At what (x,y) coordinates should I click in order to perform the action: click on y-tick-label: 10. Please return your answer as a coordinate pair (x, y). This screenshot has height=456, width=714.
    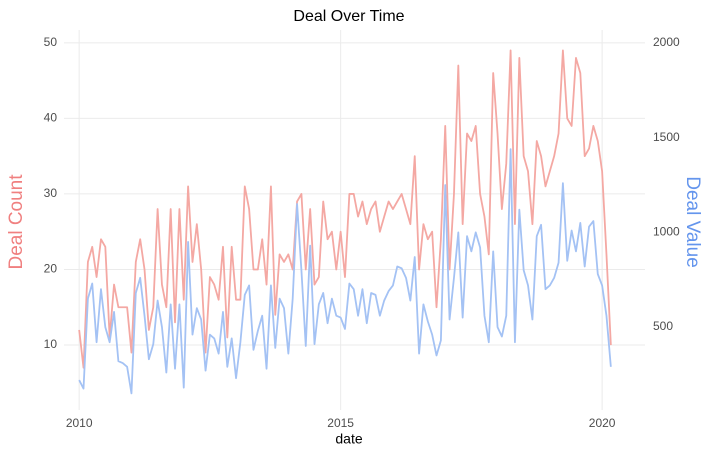
    Looking at the image, I should click on (51, 344).